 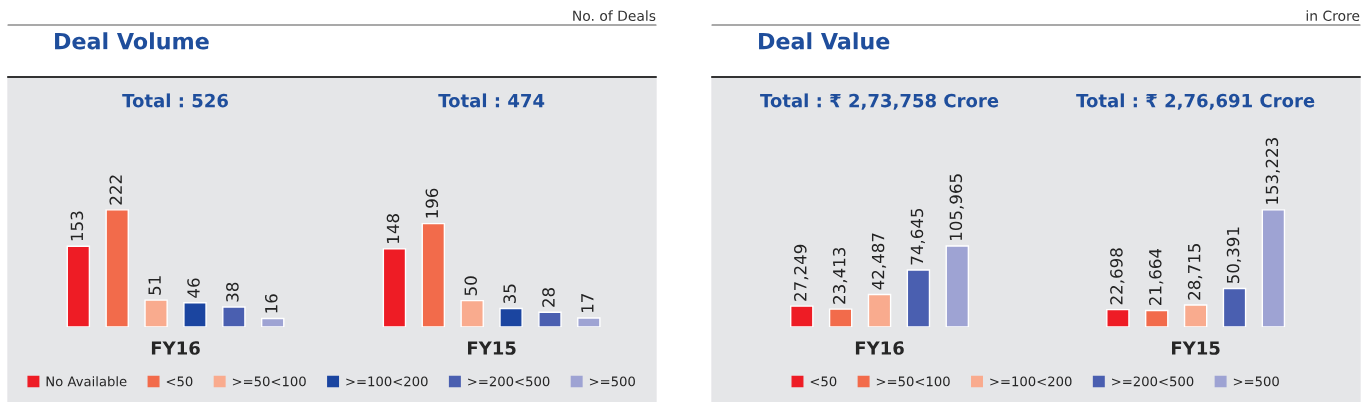 I want to click on text: No. of Deals, so click(x=614, y=16).